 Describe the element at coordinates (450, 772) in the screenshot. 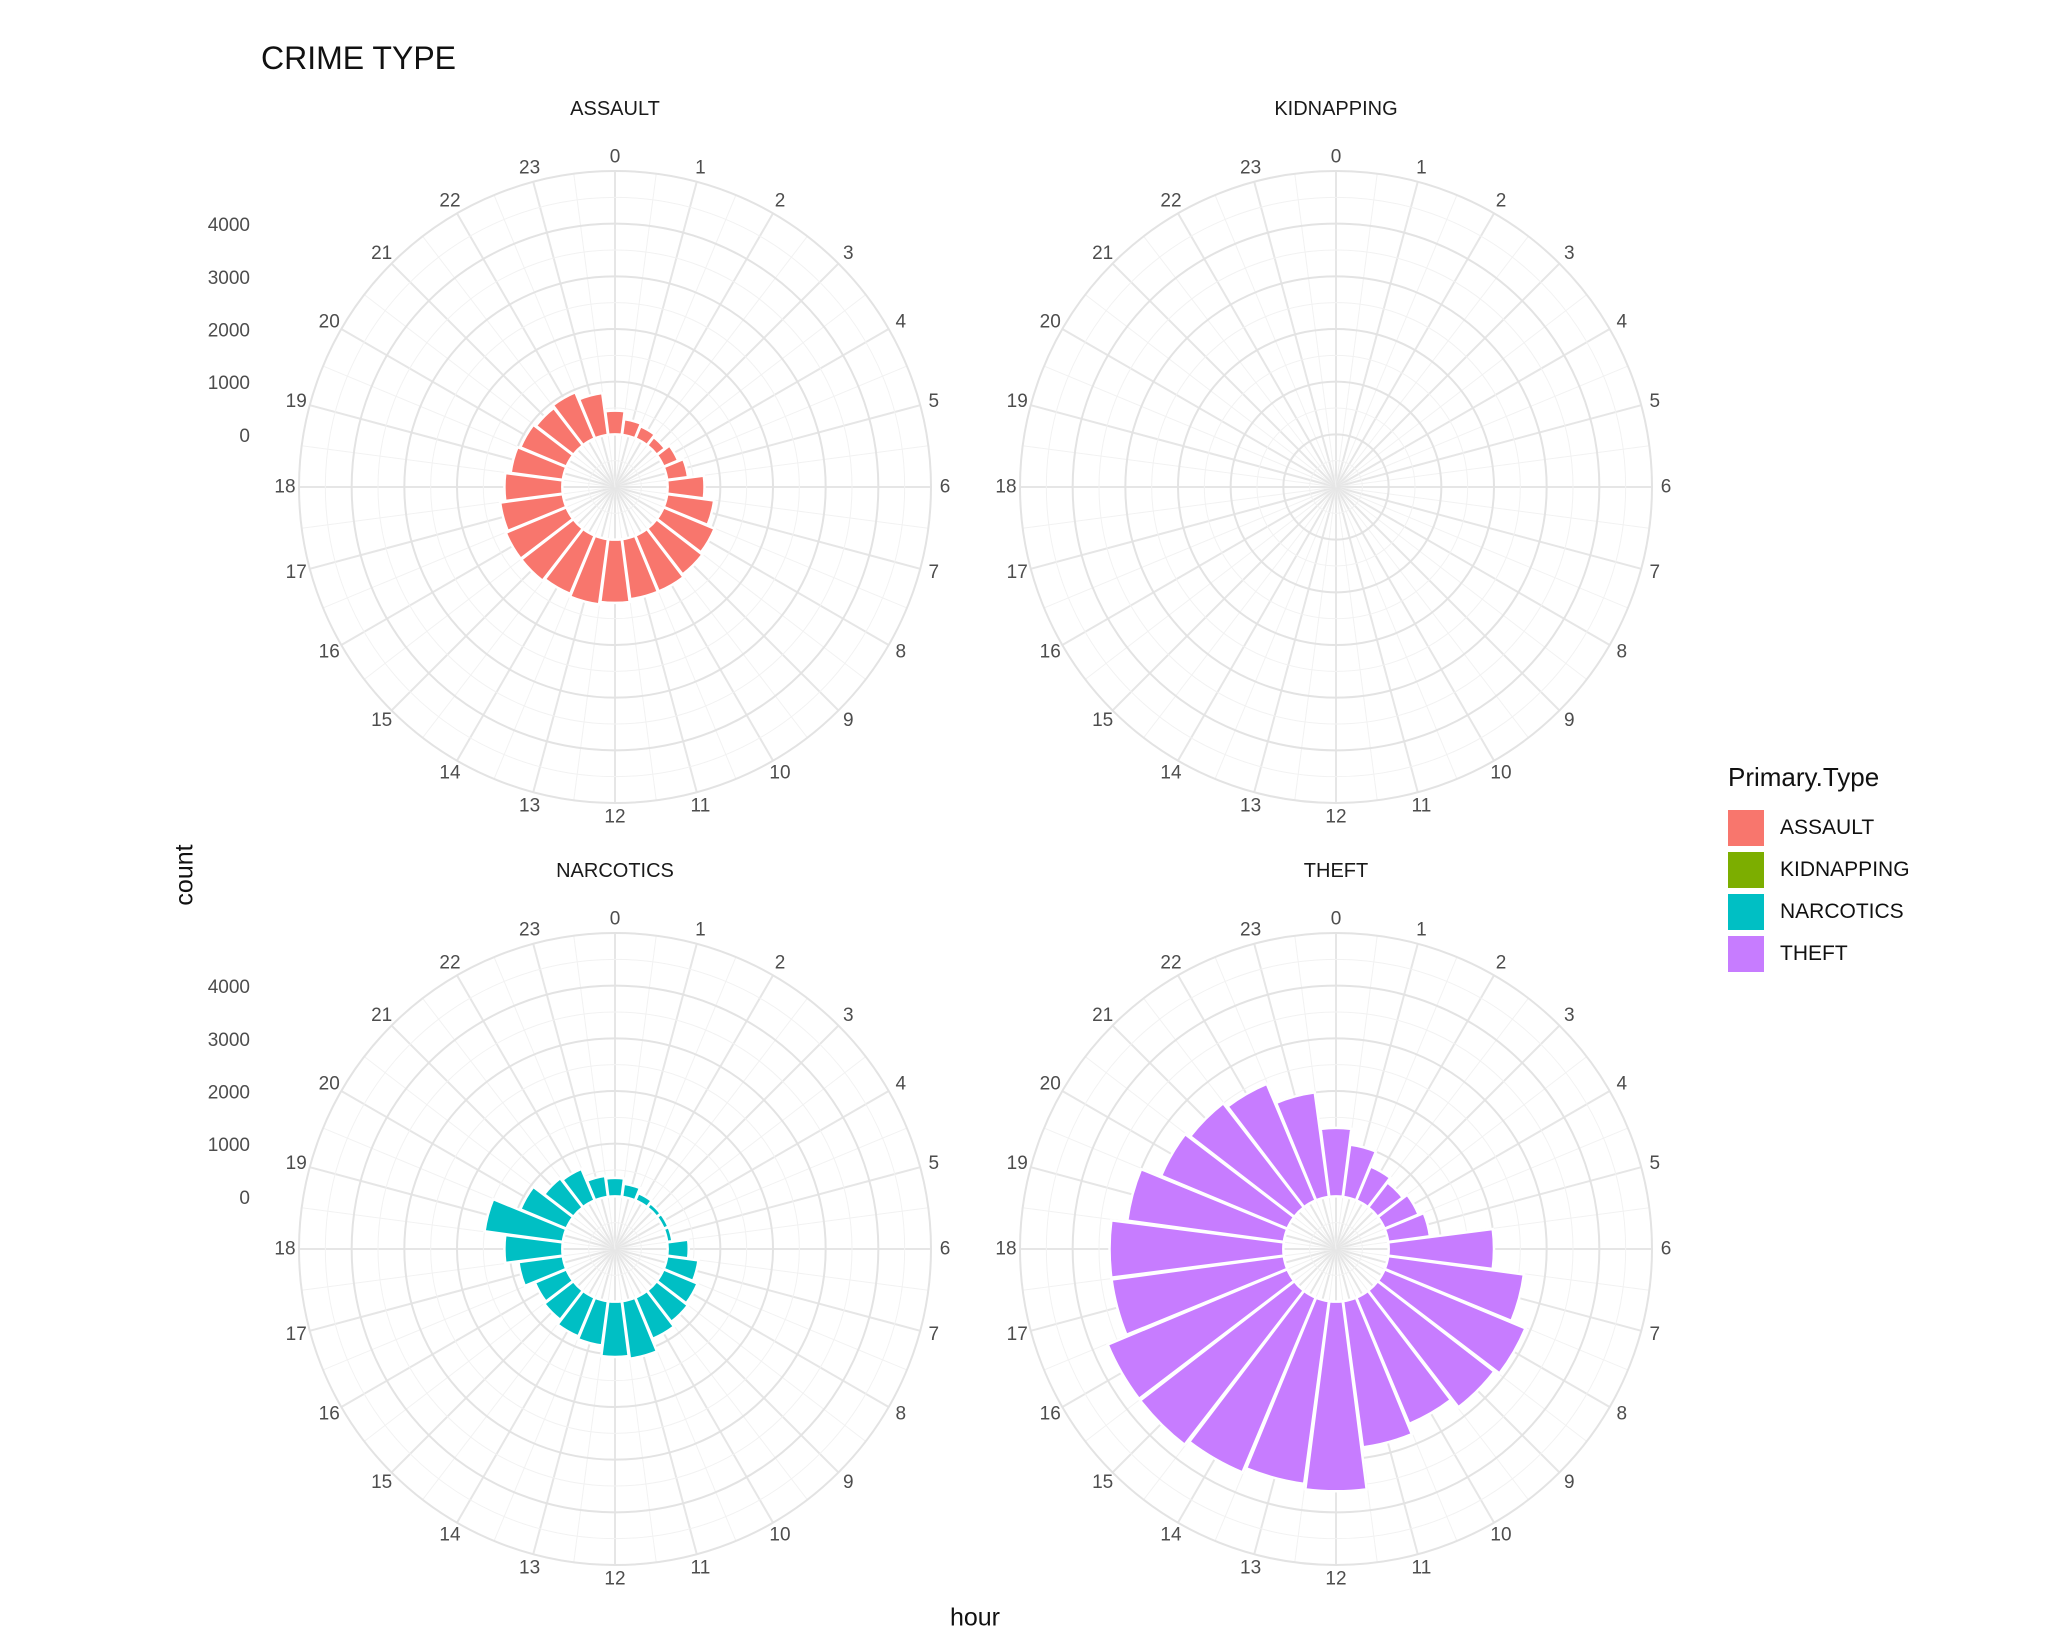

I see `hour-tick-label: 14` at that location.